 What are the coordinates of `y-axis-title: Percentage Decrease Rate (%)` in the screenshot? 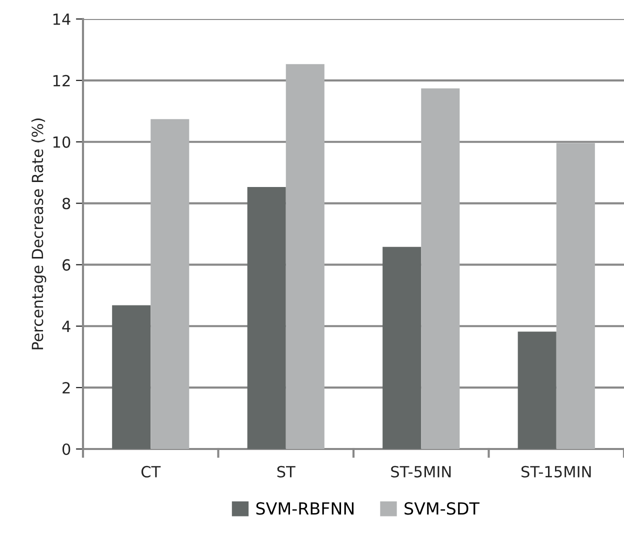 It's located at (38, 234).